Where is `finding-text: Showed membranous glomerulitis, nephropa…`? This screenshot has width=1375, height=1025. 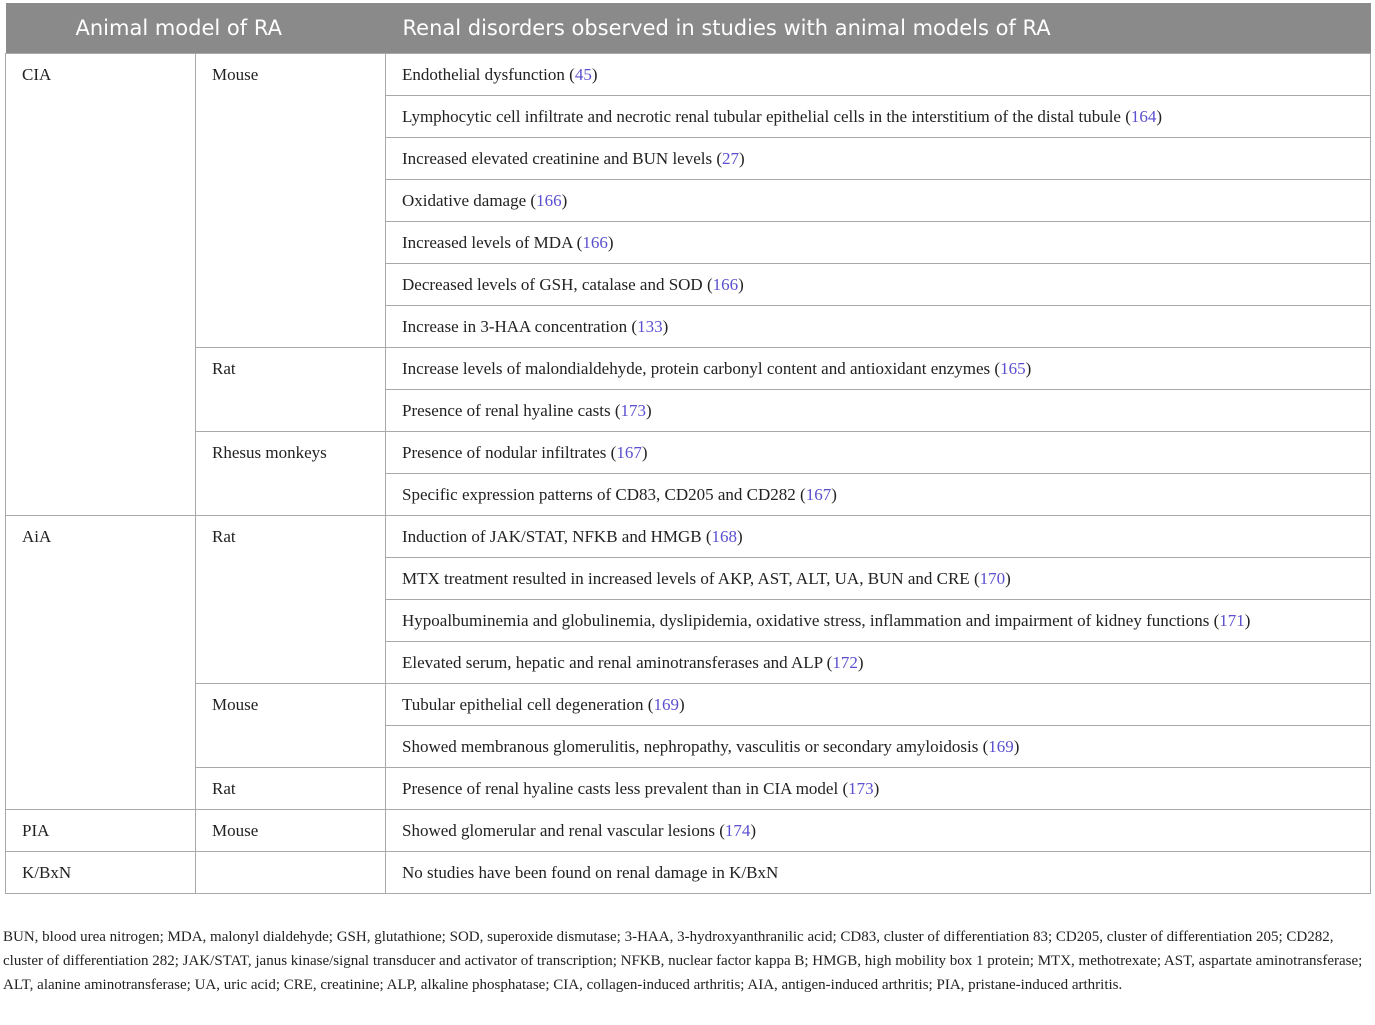
finding-text: Showed membranous glomerulitis, nephropa… is located at coordinates (695, 746).